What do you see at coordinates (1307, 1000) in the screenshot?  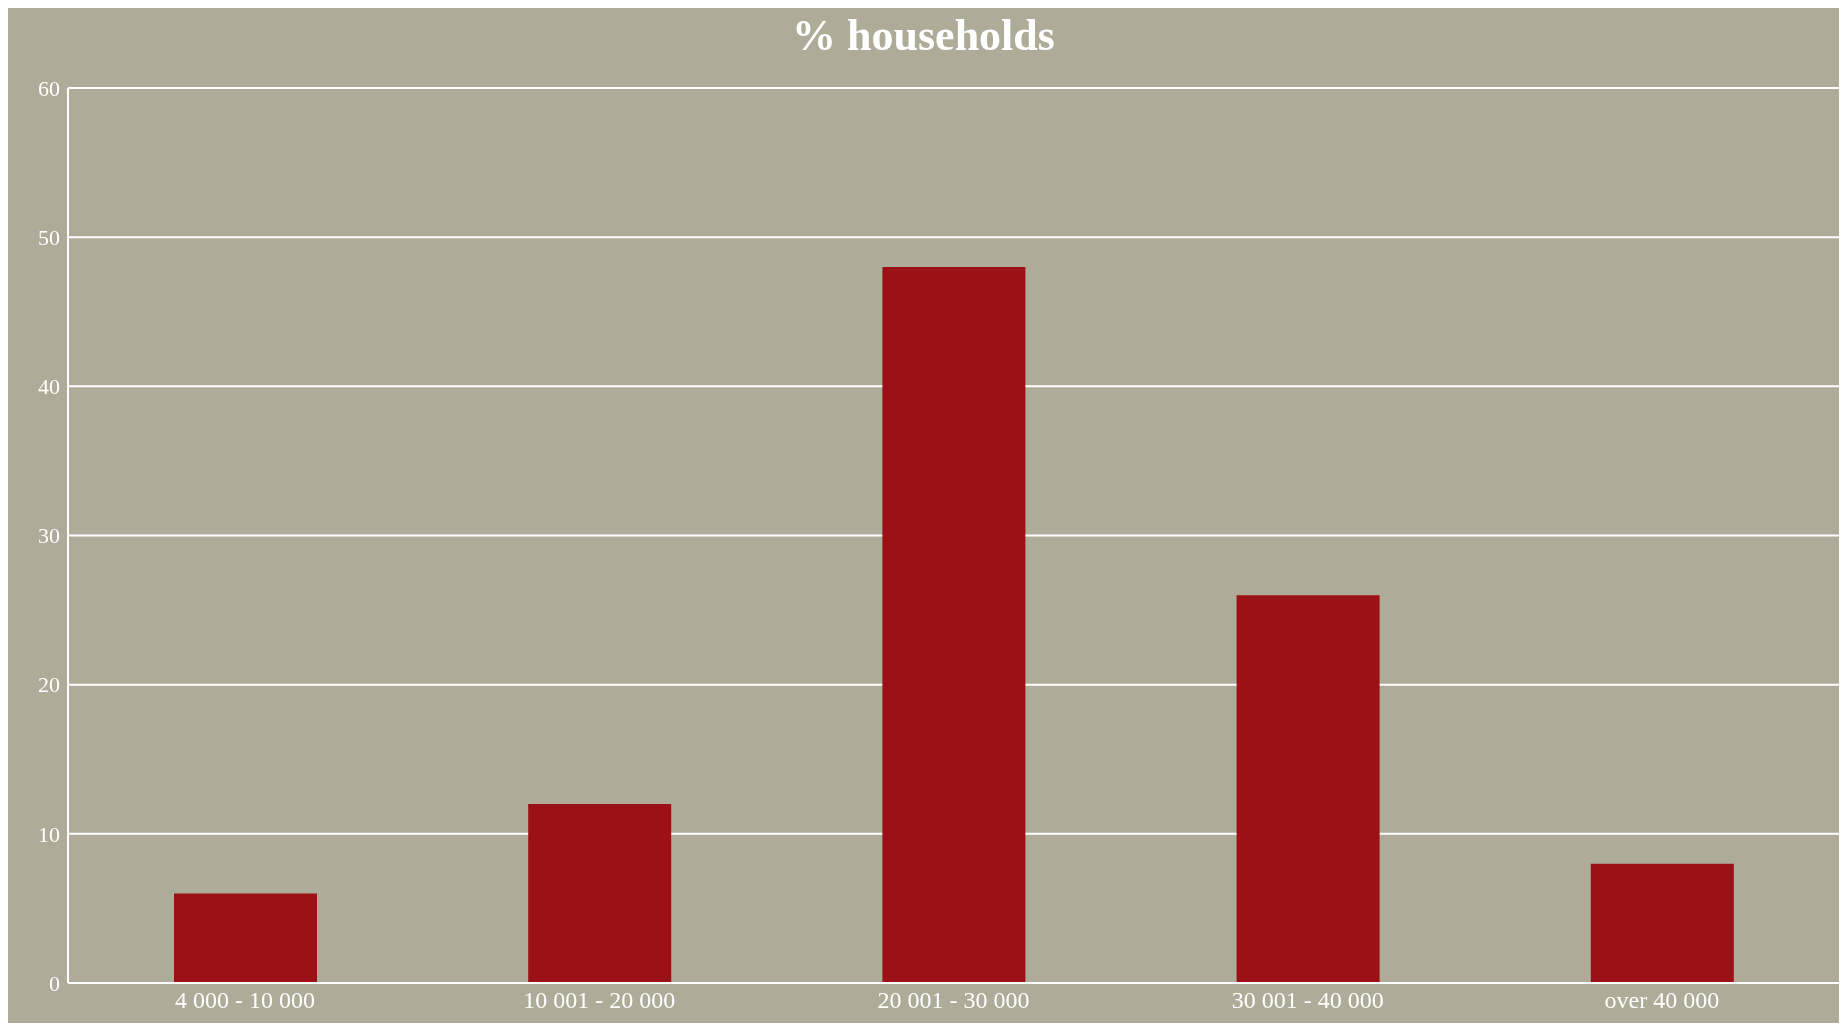 I see `x-tick-label: 30 001 - 40 000` at bounding box center [1307, 1000].